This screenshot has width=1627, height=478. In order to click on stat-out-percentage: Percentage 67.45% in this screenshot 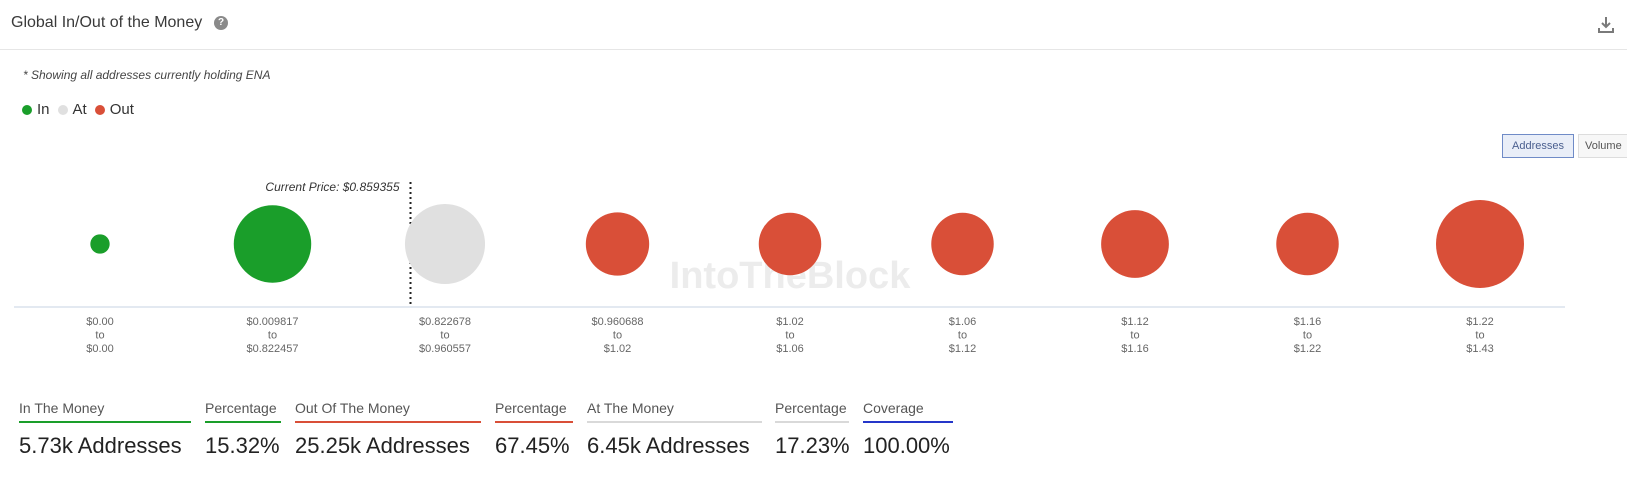, I will do `click(534, 429)`.